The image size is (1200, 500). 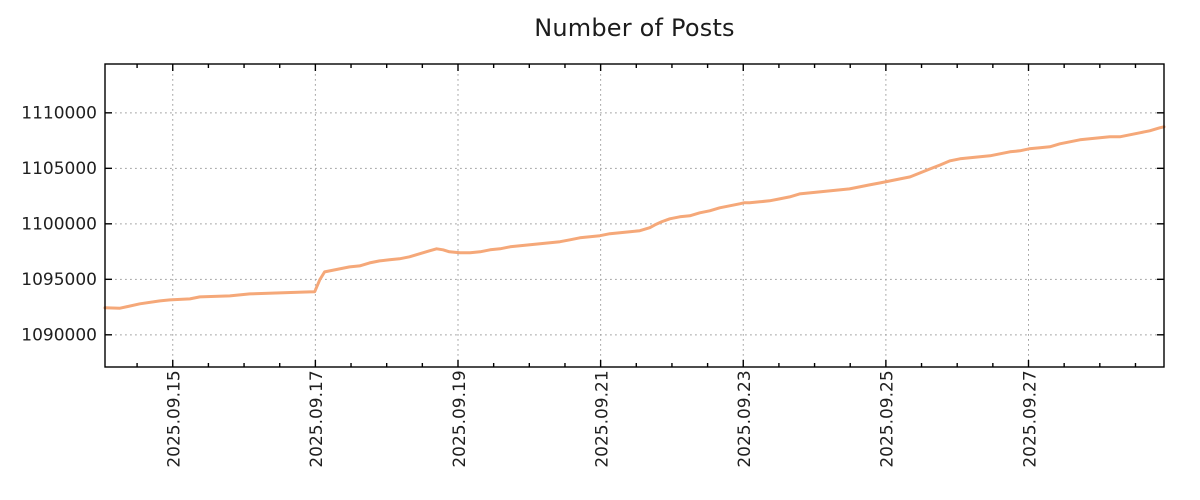 I want to click on x-tick-label: 2025.09.25, so click(x=888, y=418).